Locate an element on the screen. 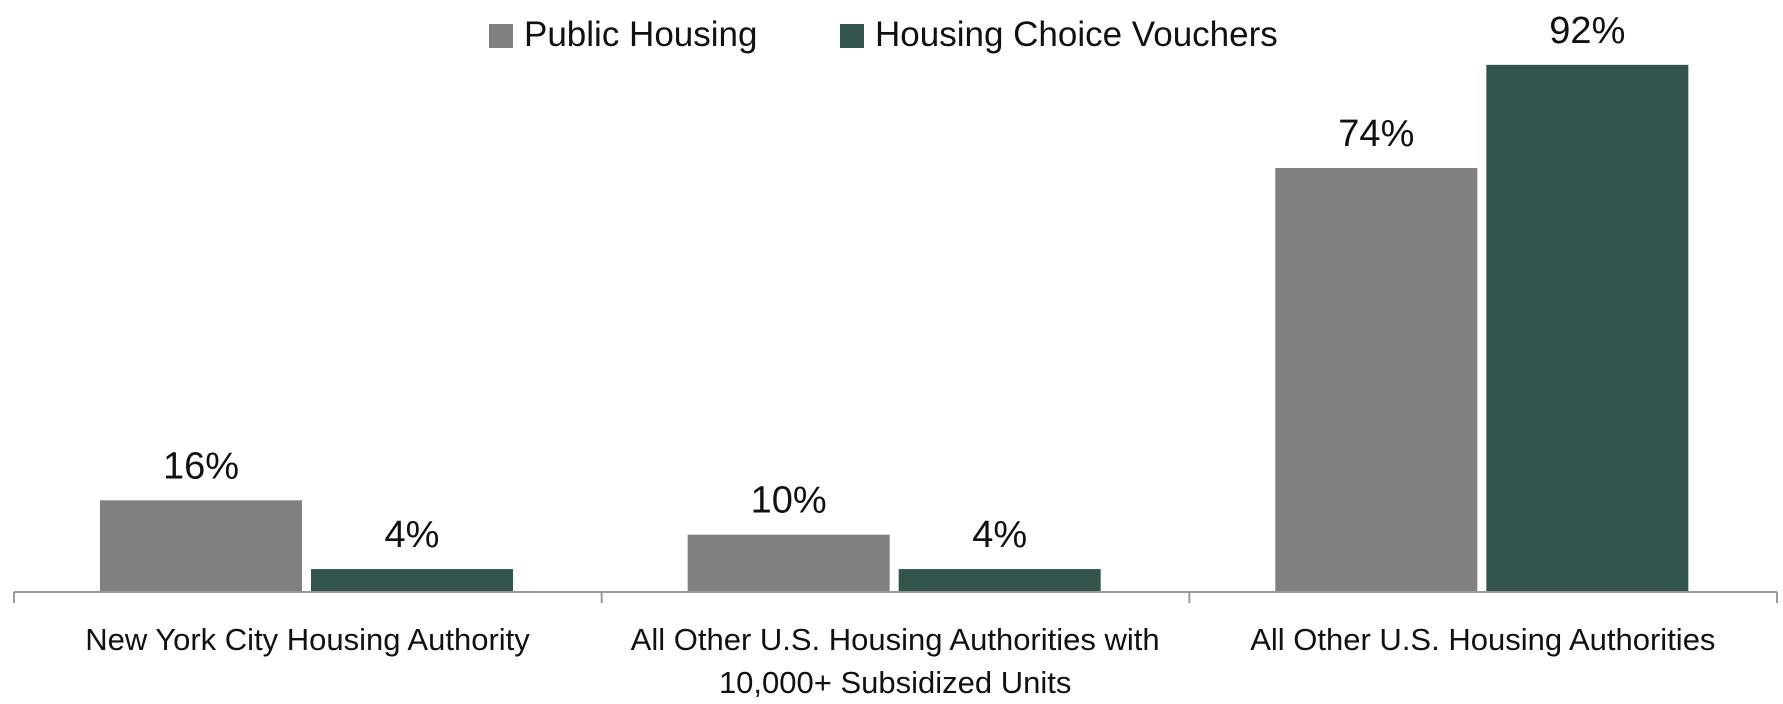 The width and height of the screenshot is (1783, 704). value-label: 16% is located at coordinates (201, 466).